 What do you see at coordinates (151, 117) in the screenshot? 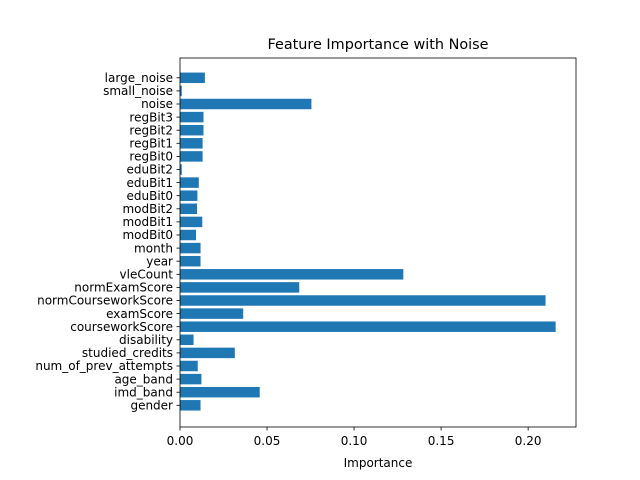
I see `y-tick-label: regBit3` at bounding box center [151, 117].